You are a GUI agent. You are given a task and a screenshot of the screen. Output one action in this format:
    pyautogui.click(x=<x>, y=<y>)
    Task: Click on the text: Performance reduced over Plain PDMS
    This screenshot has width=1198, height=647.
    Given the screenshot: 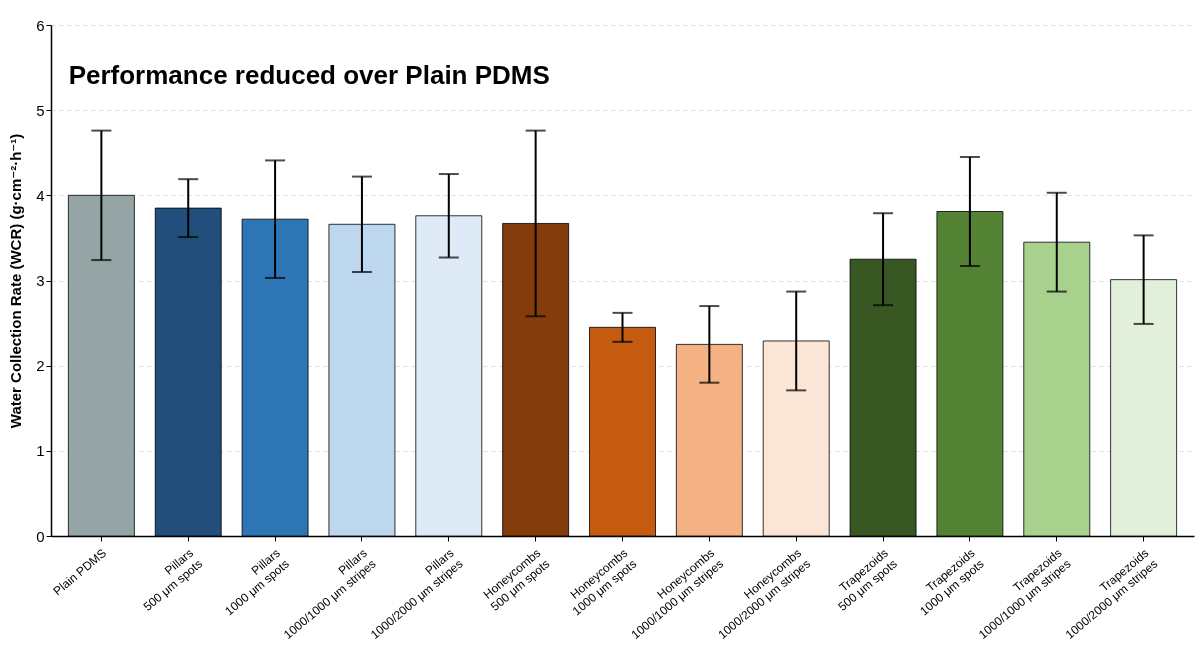 What is the action you would take?
    pyautogui.click(x=309, y=75)
    